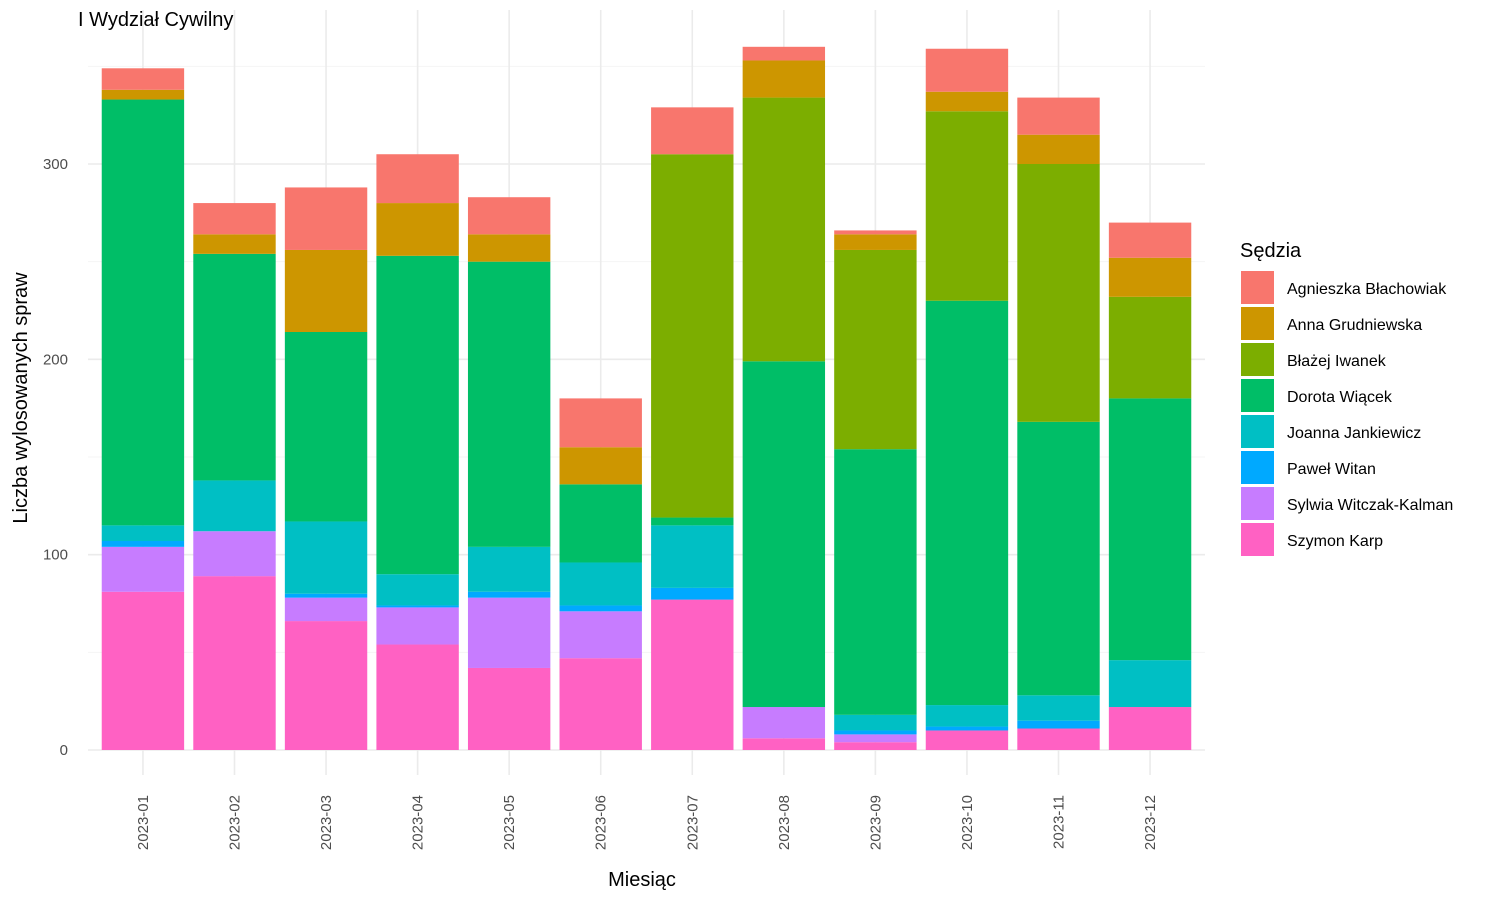  I want to click on legend-label: Agnieszka Błachowiak, so click(1367, 289).